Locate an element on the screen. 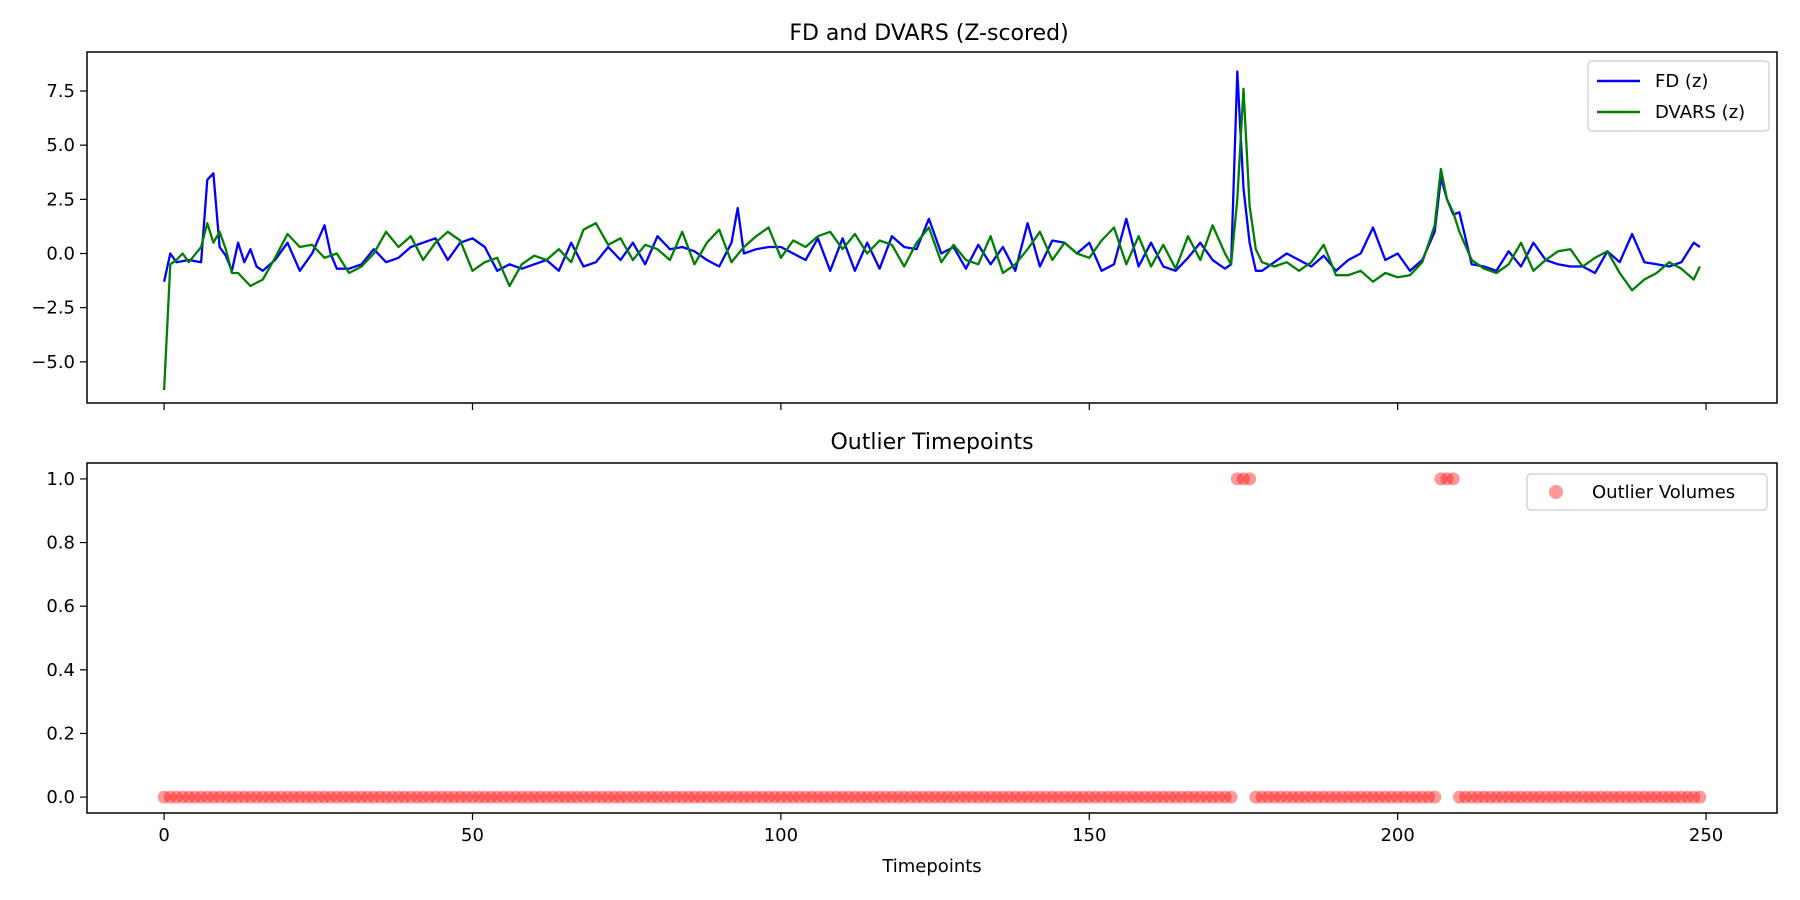 This screenshot has width=1800, height=900. x-tick-label: 100 is located at coordinates (781, 835).